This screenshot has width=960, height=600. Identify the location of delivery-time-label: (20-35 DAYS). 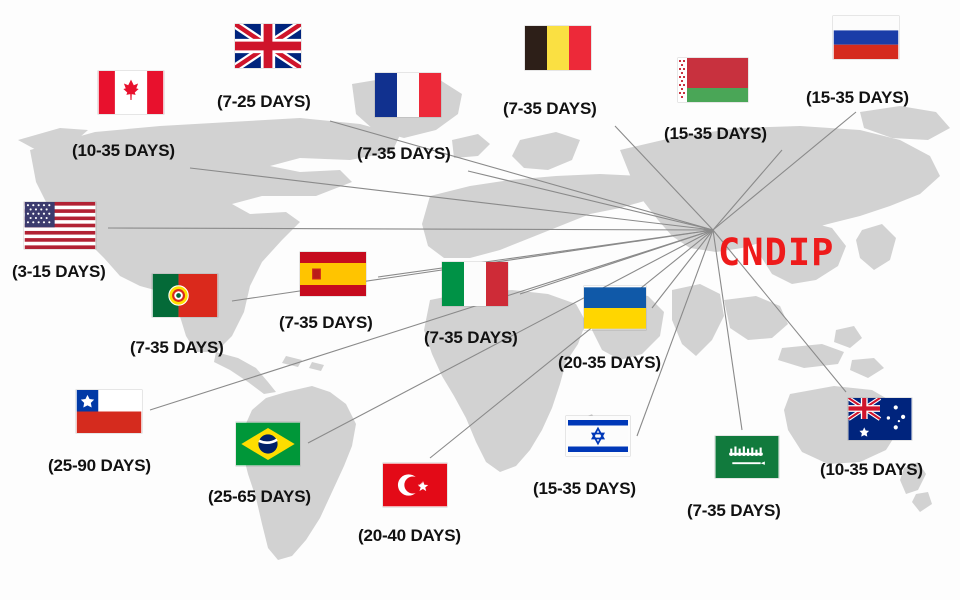
(609, 362).